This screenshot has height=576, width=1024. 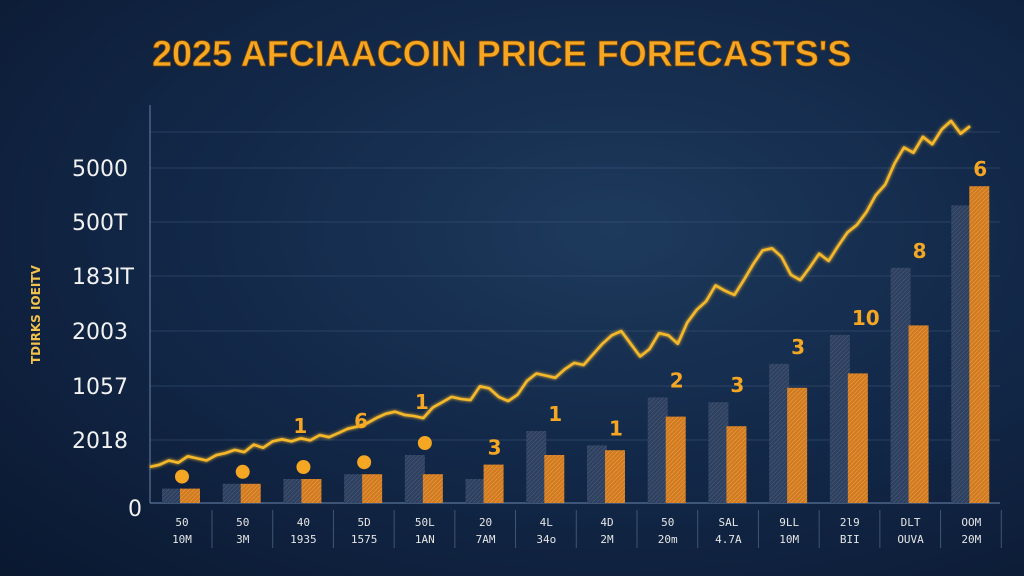 I want to click on x-tick-label: 2M, so click(x=607, y=539).